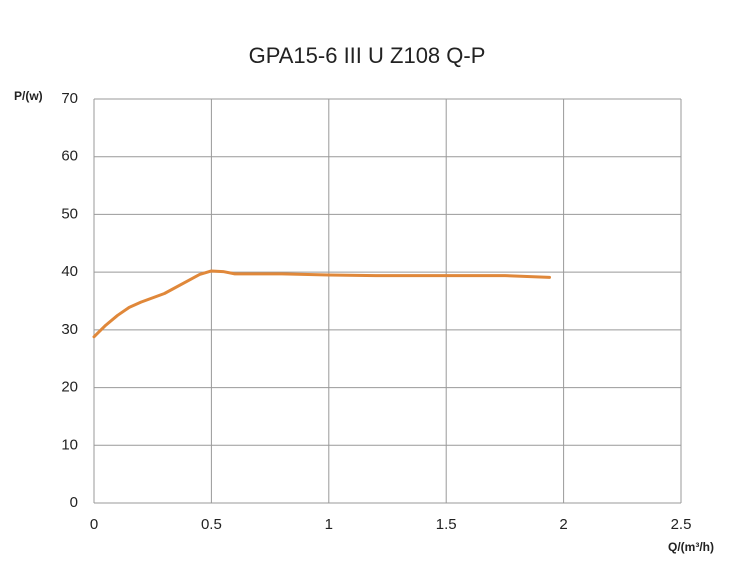  I want to click on y-tick-label: 70, so click(69, 98).